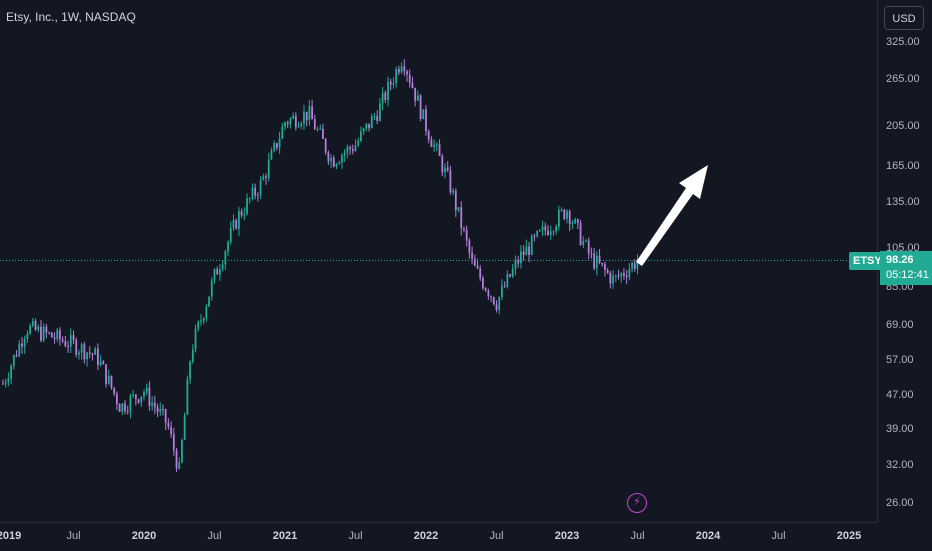 The image size is (932, 551). I want to click on symbol-legend: Etsy, Inc., 1W, NASDAQ, so click(71, 17).